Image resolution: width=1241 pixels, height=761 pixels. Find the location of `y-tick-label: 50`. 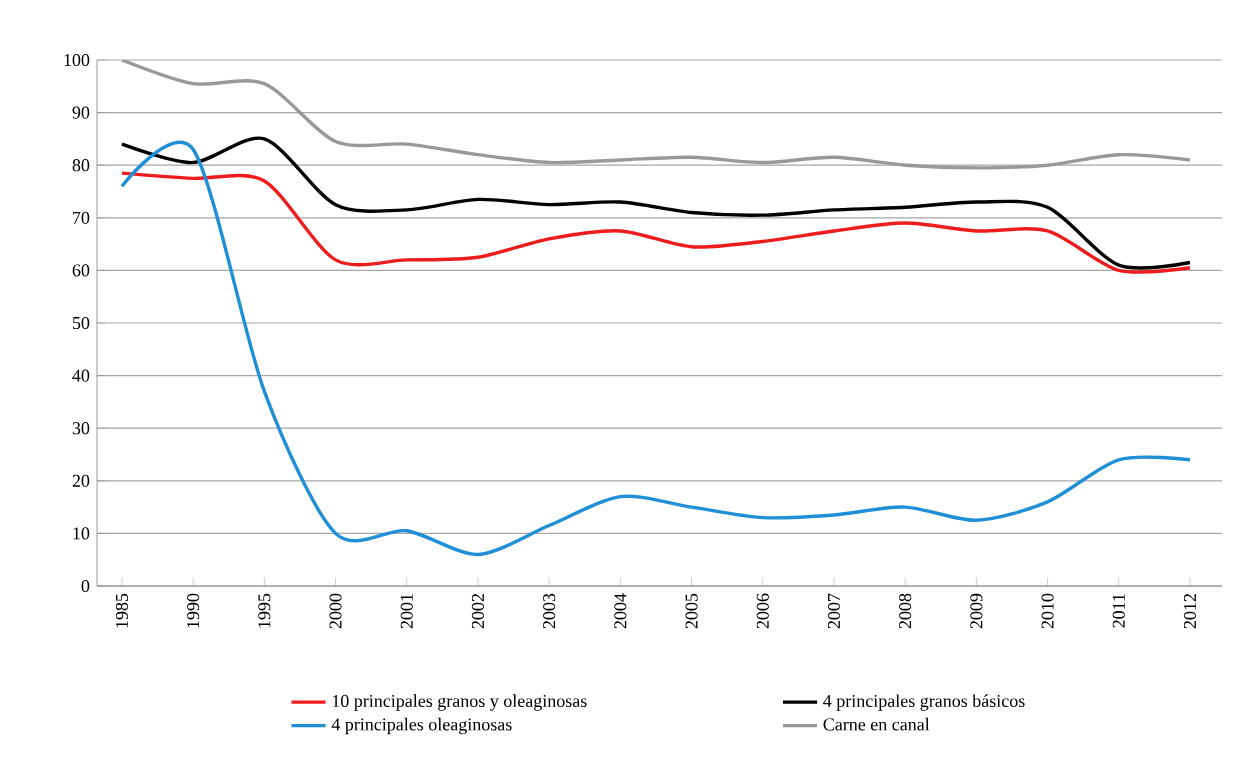

y-tick-label: 50 is located at coordinates (81, 323).